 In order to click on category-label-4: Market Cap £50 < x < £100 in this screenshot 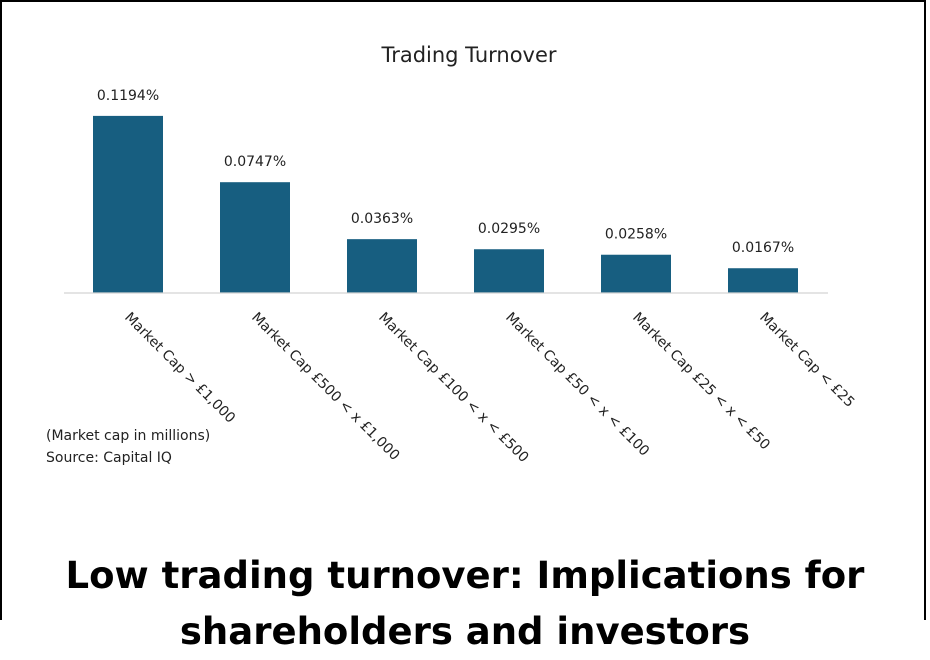, I will do `click(577, 385)`.